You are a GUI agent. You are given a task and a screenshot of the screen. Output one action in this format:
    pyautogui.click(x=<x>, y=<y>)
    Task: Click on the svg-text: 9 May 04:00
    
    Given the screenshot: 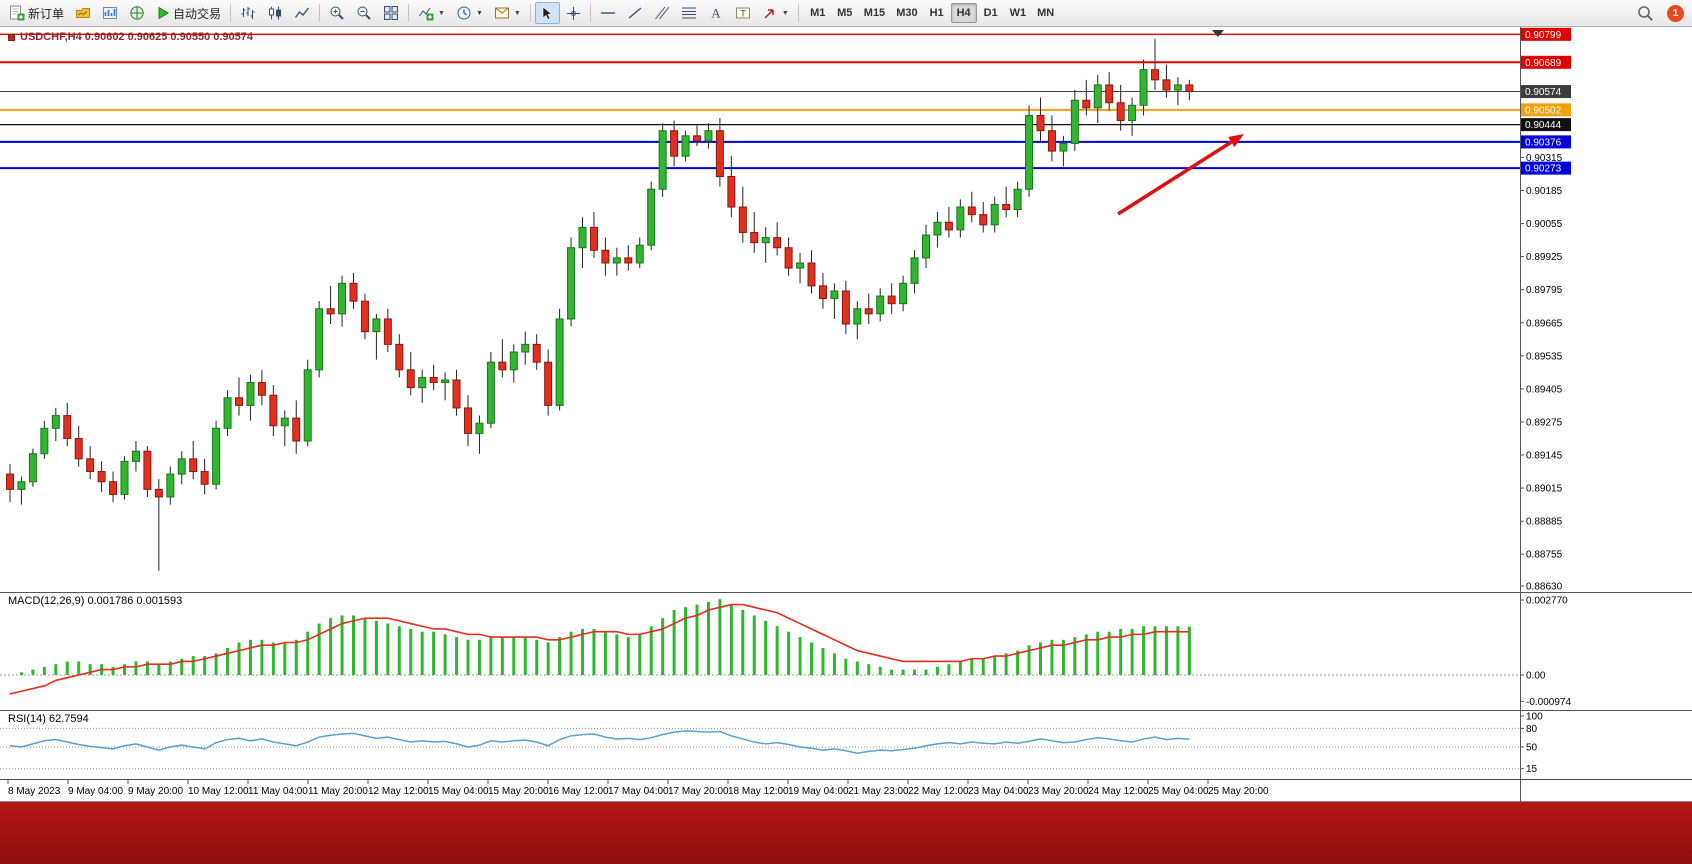 What is the action you would take?
    pyautogui.click(x=95, y=791)
    